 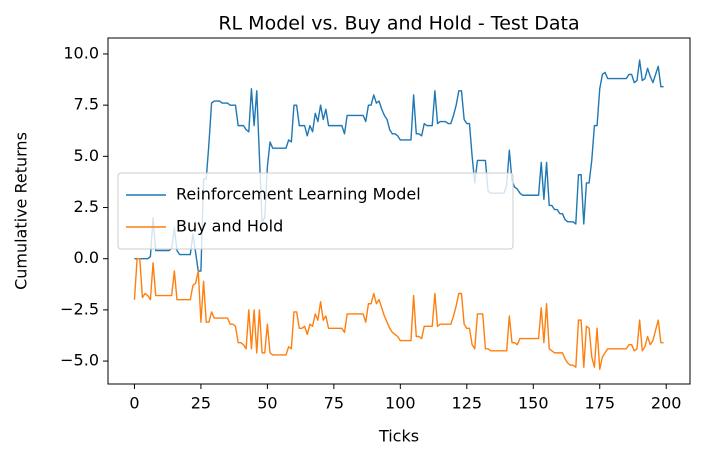 I want to click on x-tick-label: 25, so click(x=201, y=403).